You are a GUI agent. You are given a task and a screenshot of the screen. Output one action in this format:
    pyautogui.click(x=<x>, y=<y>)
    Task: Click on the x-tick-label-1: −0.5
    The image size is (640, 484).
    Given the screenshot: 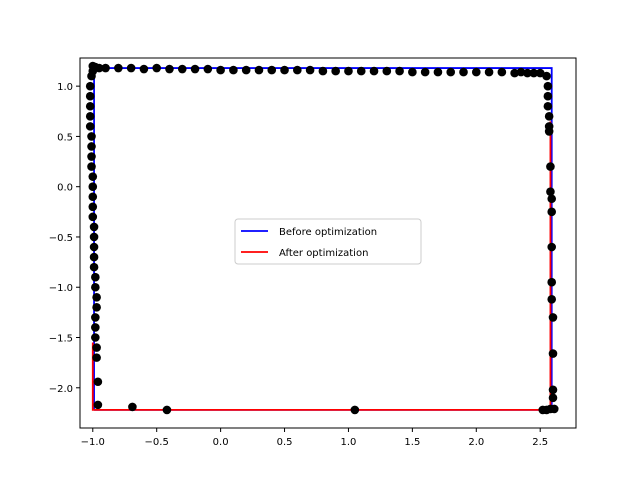 What is the action you would take?
    pyautogui.click(x=157, y=442)
    